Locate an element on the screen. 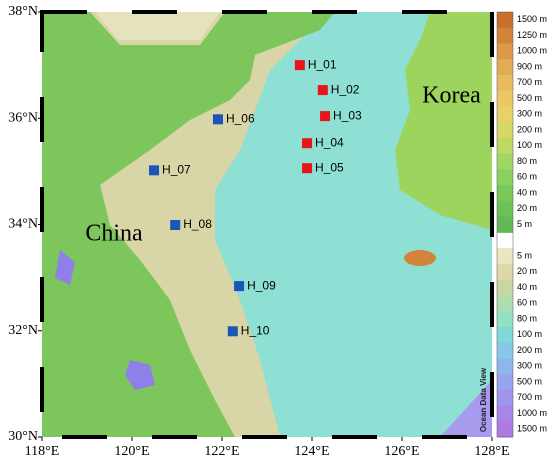 The width and height of the screenshot is (550, 467). deep-water is located at coordinates (466, 408).